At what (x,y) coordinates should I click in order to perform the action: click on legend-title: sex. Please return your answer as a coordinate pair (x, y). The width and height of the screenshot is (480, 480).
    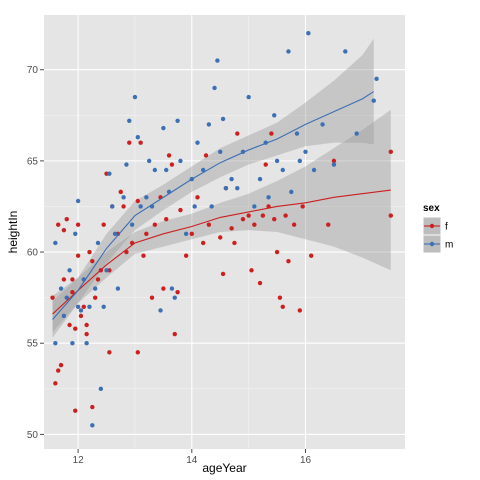
    Looking at the image, I should click on (431, 208).